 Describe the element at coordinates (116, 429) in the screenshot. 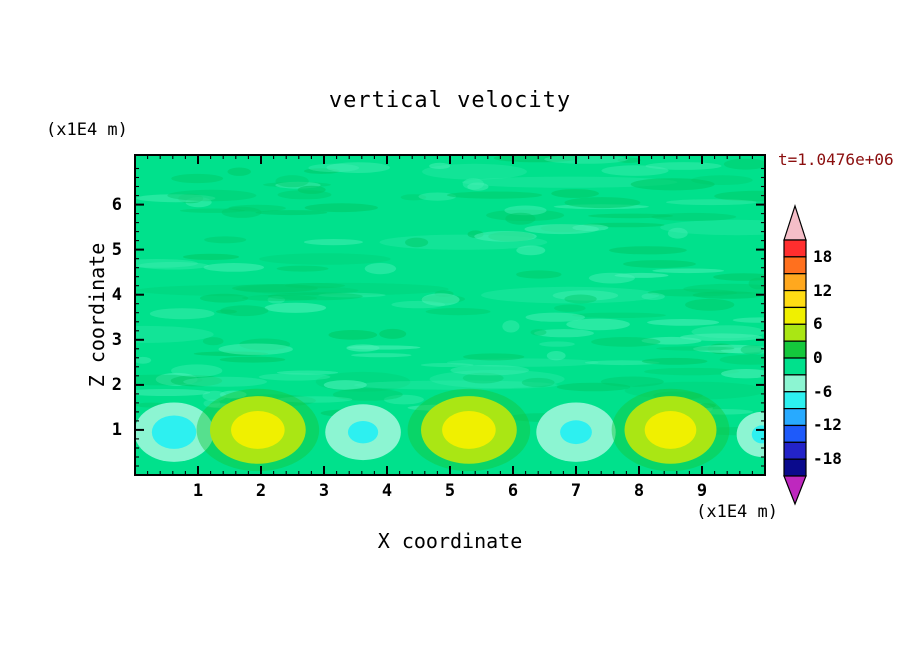

I see `y-tick-label: 1` at that location.